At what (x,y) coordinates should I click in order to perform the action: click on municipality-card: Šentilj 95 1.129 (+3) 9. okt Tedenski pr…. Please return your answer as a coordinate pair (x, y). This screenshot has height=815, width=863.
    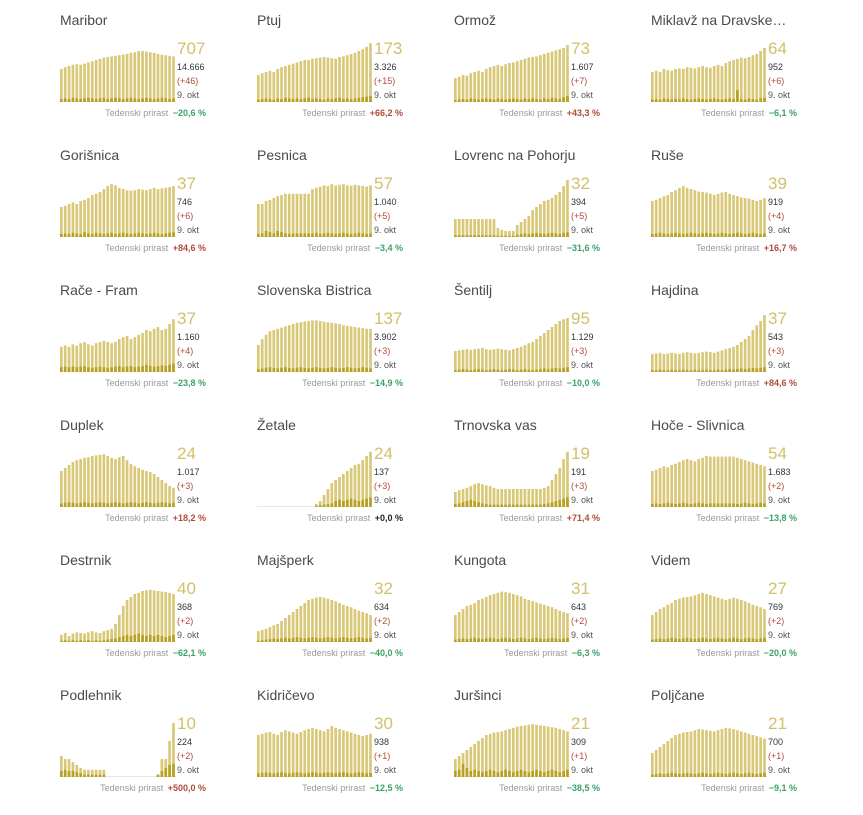
    Looking at the image, I should click on (549, 345).